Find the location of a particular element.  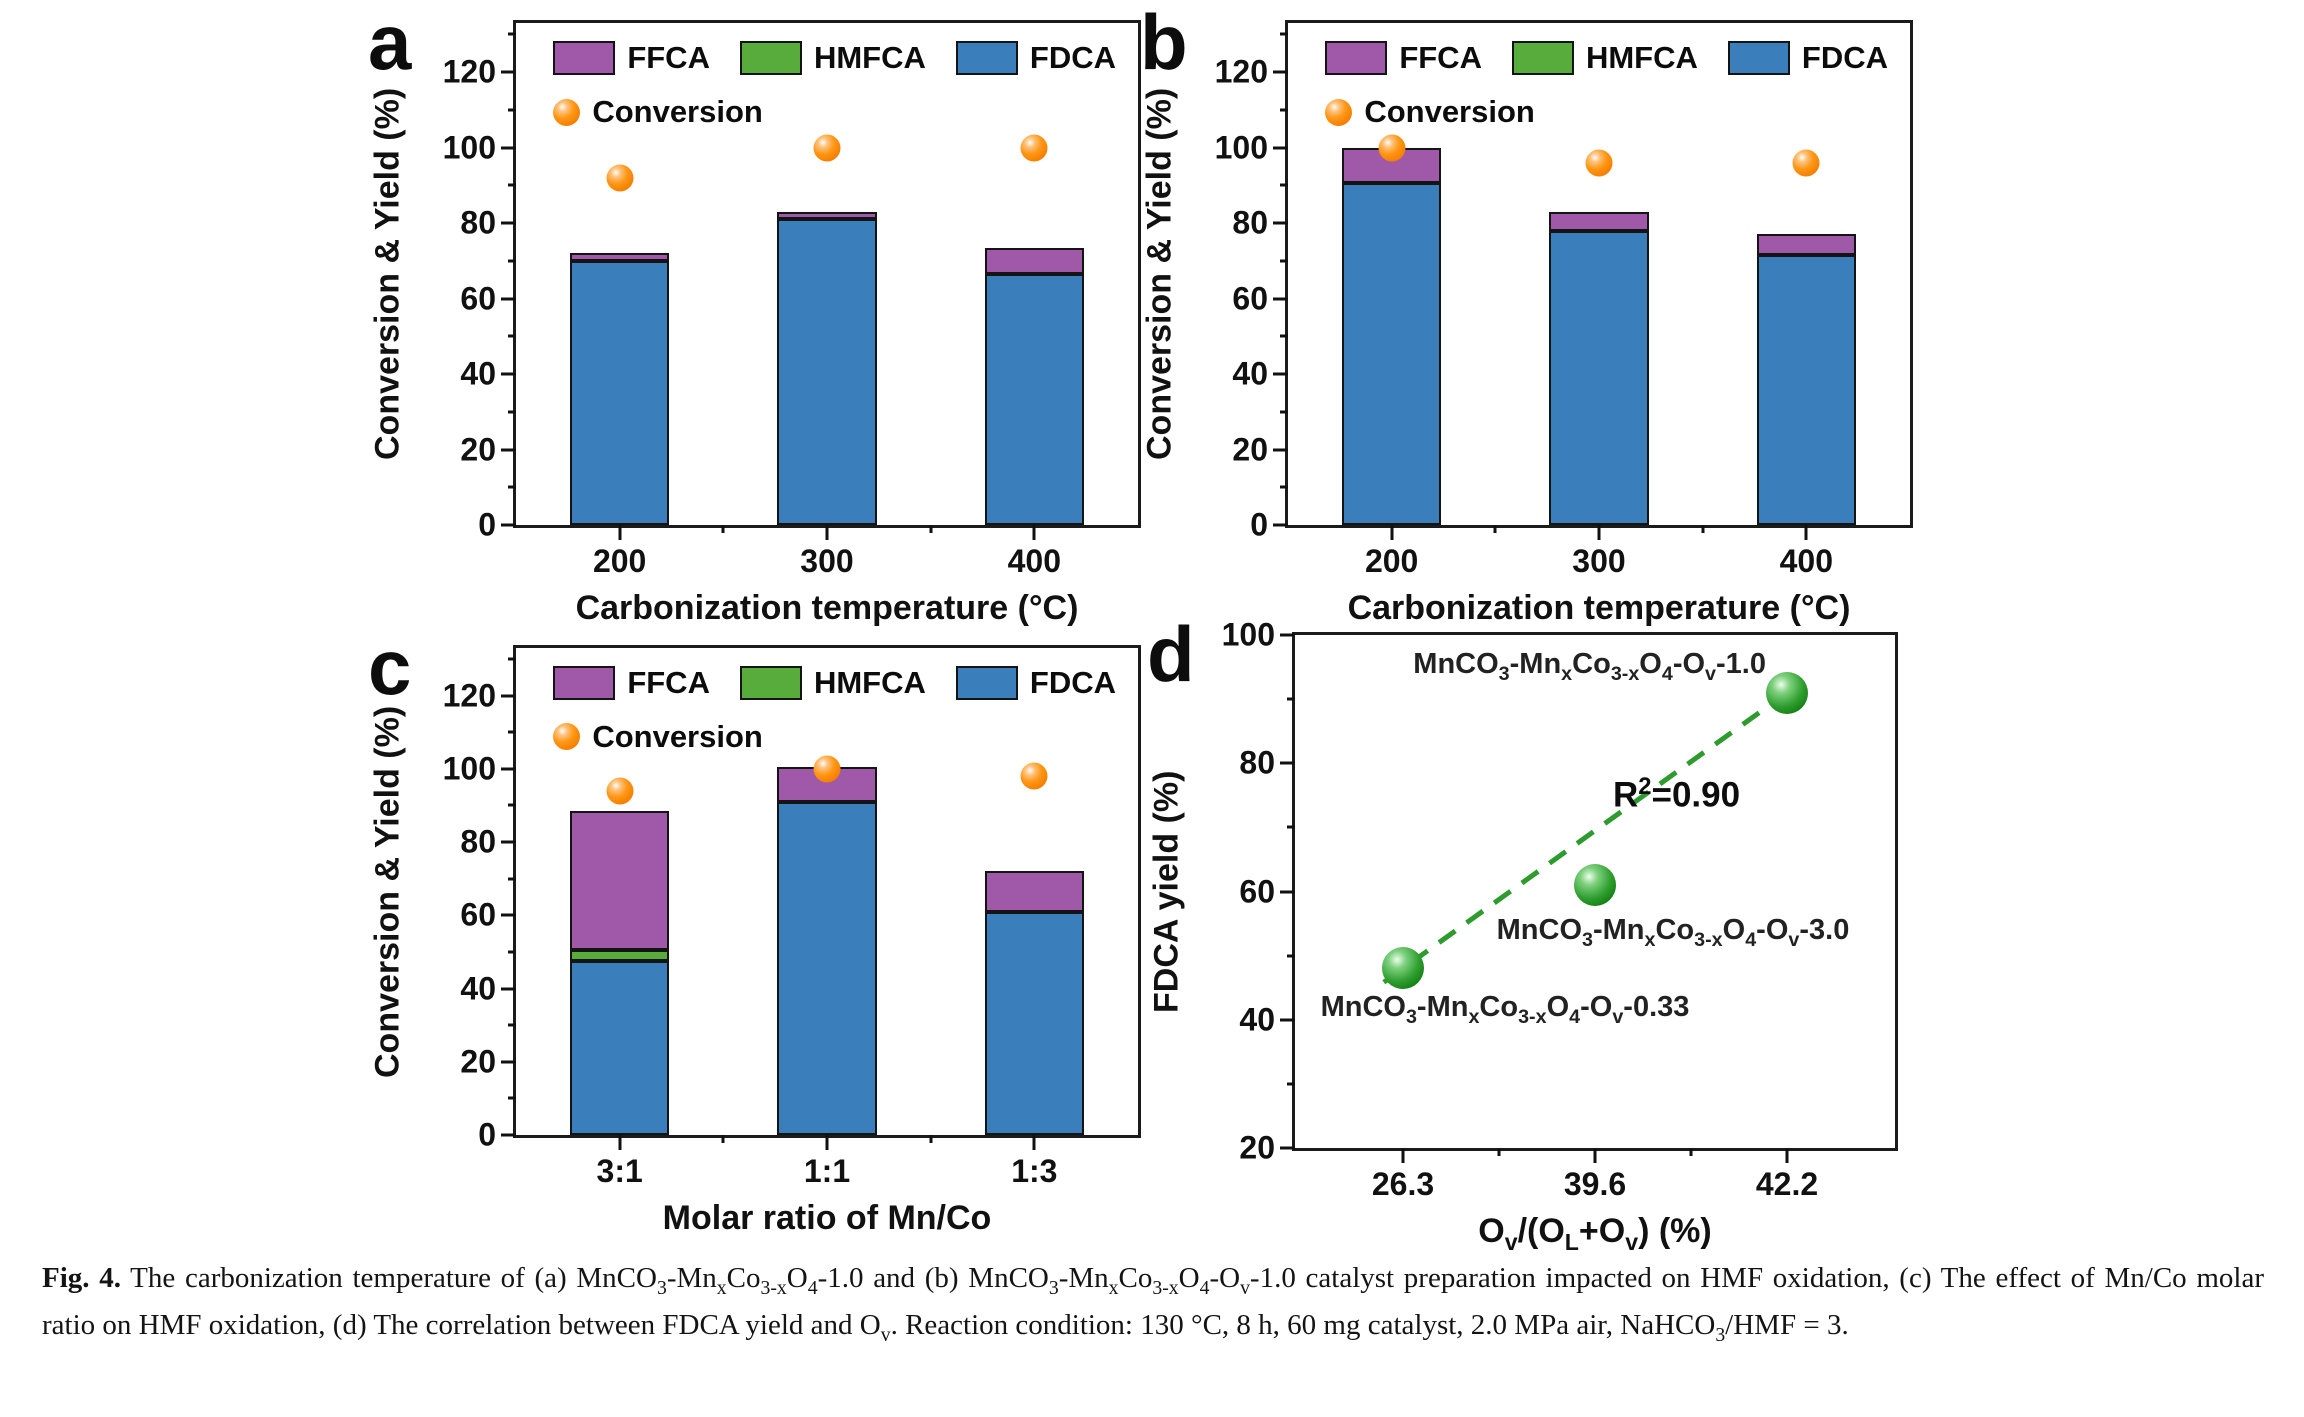

y-tick-label: 0 is located at coordinates (1259, 524).